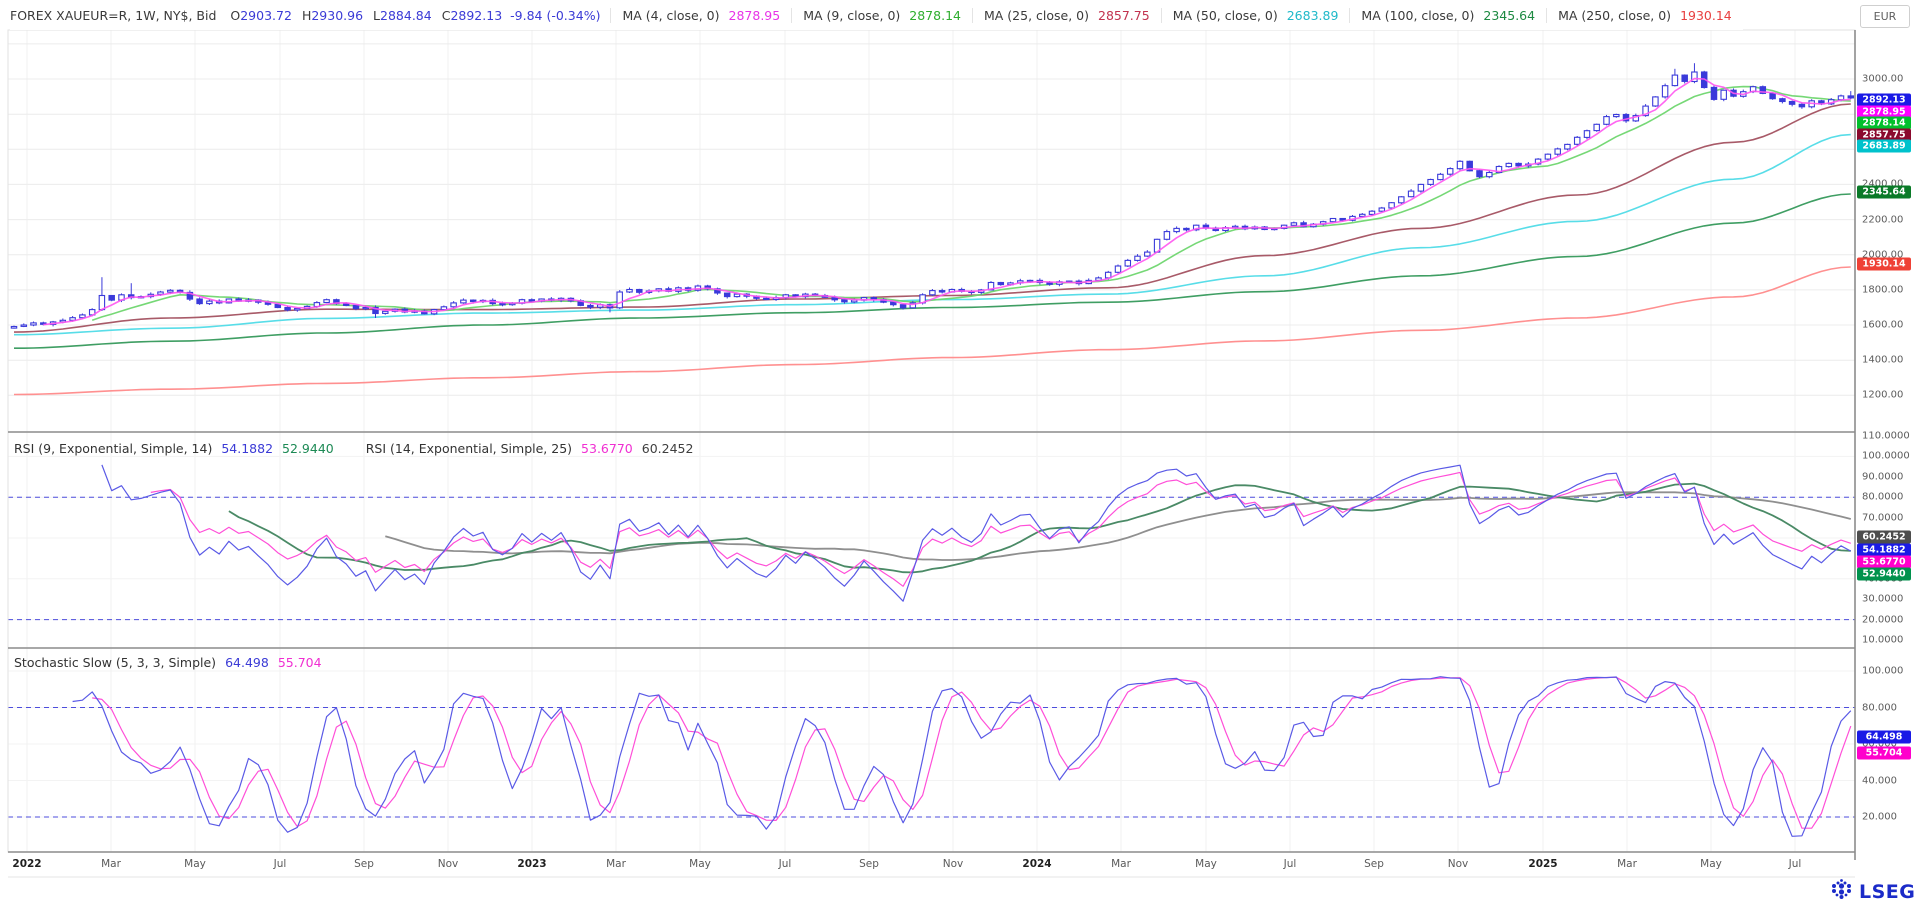 This screenshot has height=905, width=1916. What do you see at coordinates (1883, 290) in the screenshot?
I see `price-tick-label: 1800.00` at bounding box center [1883, 290].